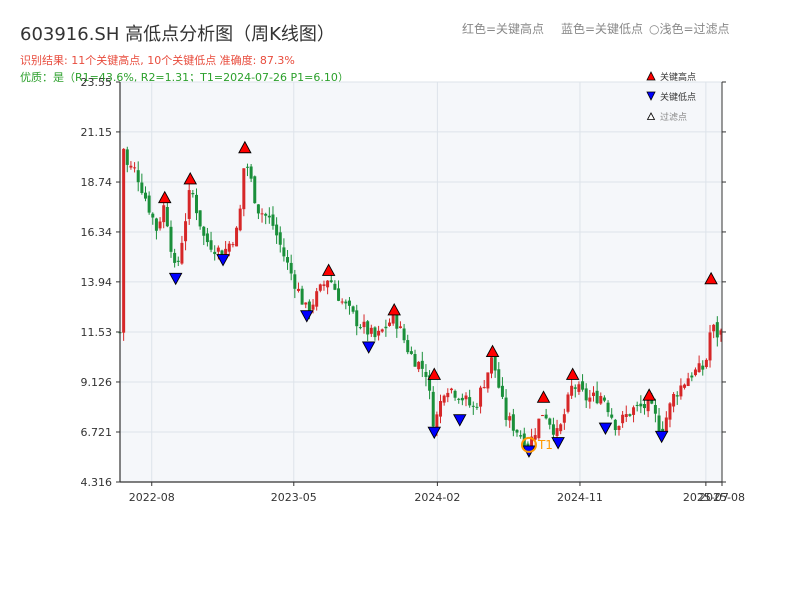  I want to click on hollow-circle-icon: ○, so click(654, 29).